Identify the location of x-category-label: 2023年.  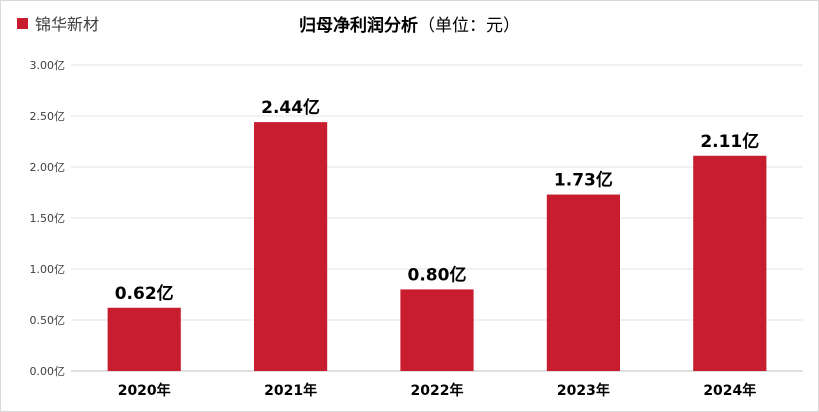
(583, 390).